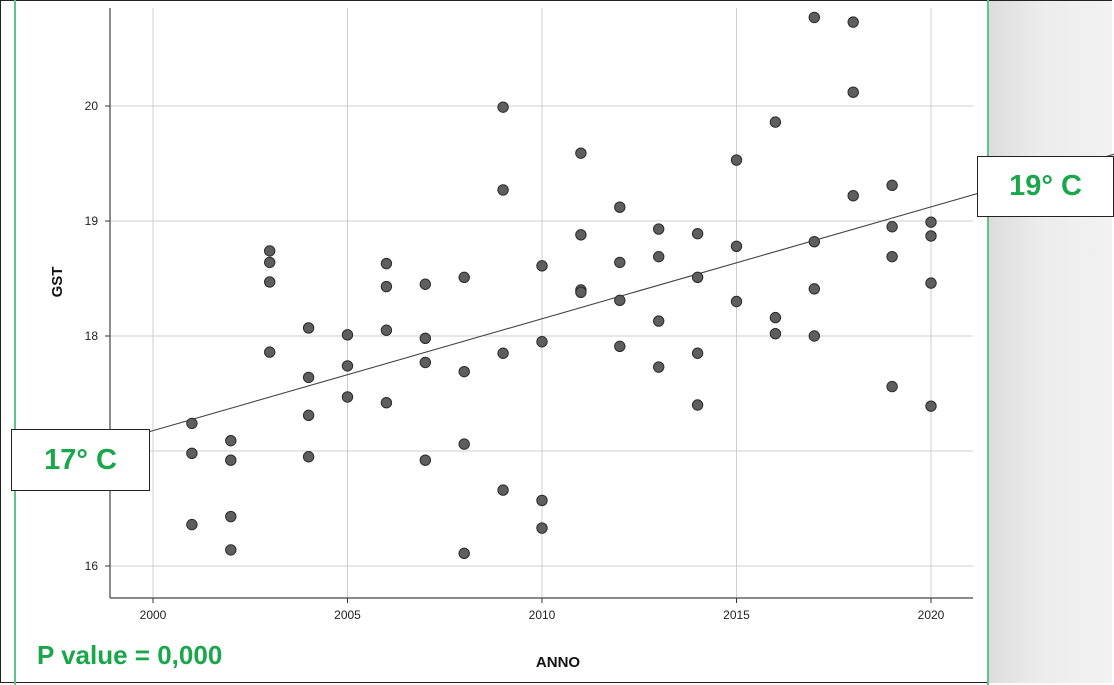 The width and height of the screenshot is (1114, 685). What do you see at coordinates (347, 615) in the screenshot?
I see `x-tick-label: 2005` at bounding box center [347, 615].